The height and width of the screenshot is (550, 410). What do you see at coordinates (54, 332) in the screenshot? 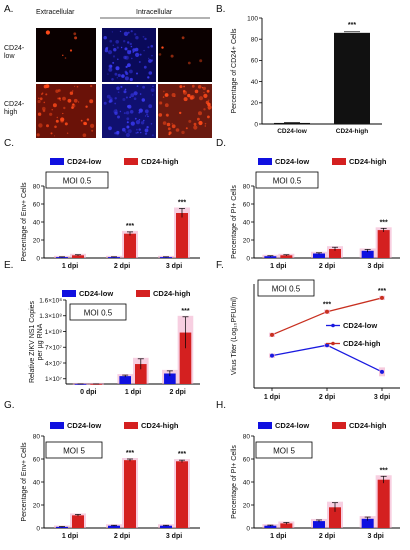
I see `y-tick-label: 1×10⁸` at bounding box center [54, 332].